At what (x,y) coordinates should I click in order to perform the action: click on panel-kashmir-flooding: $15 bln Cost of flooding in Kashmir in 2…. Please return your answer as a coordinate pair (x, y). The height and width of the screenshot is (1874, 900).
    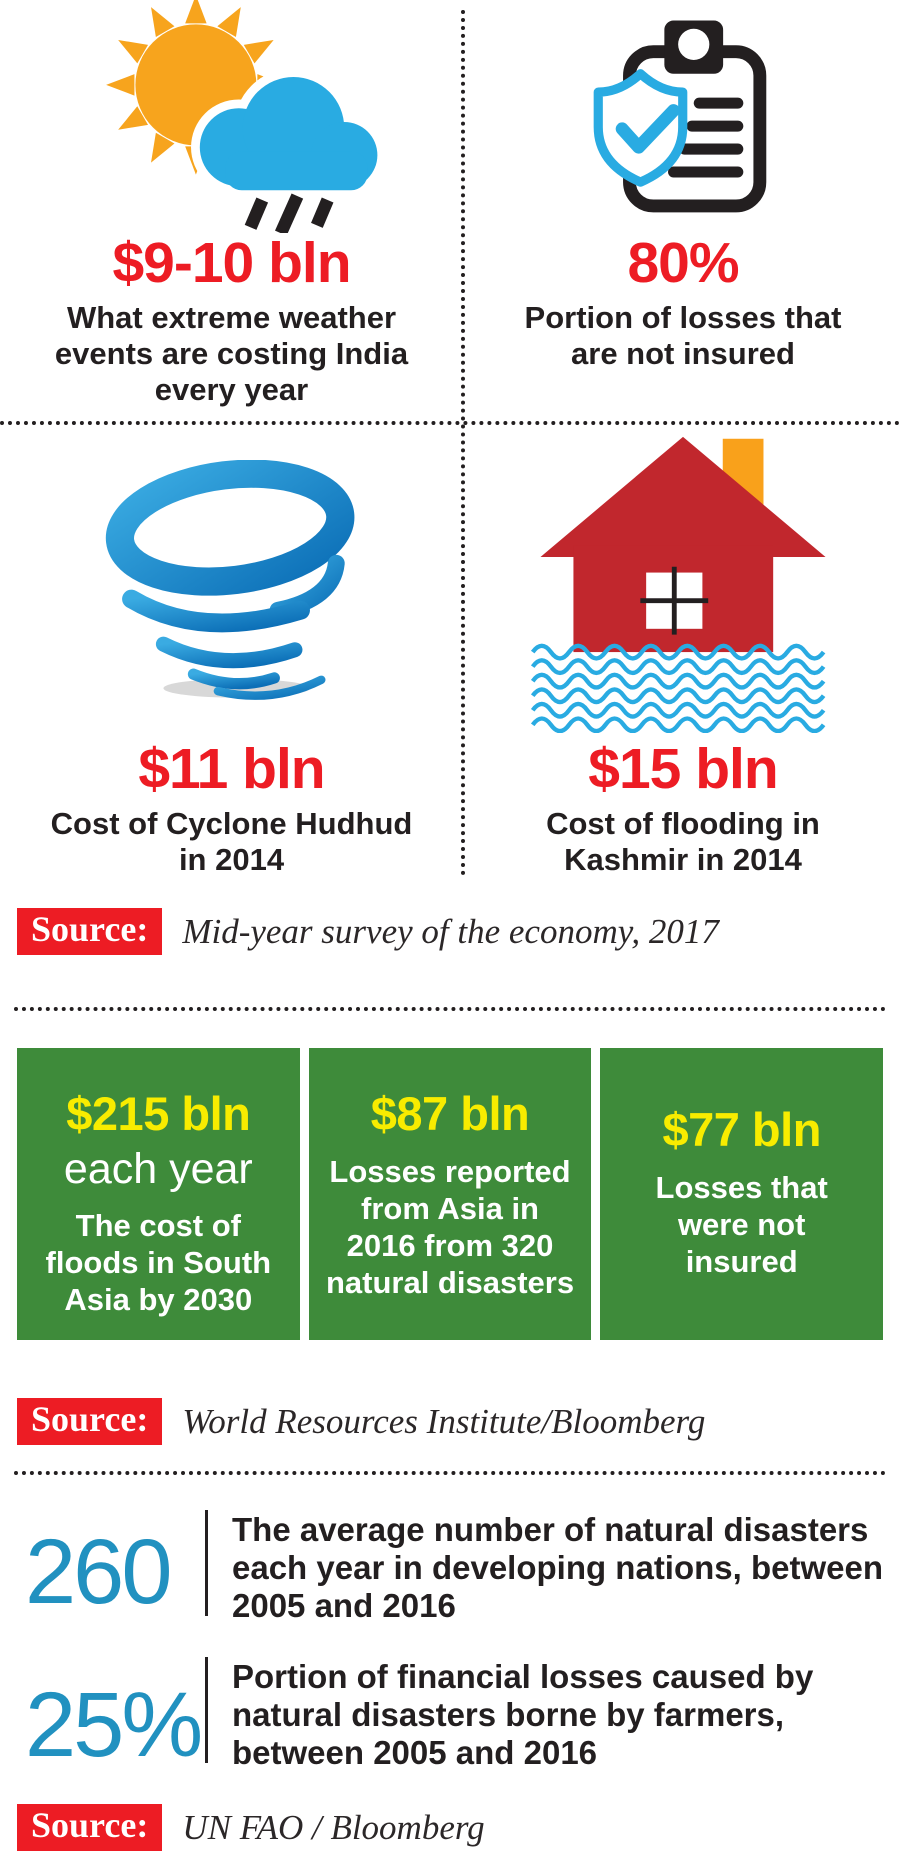
    Looking at the image, I should click on (683, 652).